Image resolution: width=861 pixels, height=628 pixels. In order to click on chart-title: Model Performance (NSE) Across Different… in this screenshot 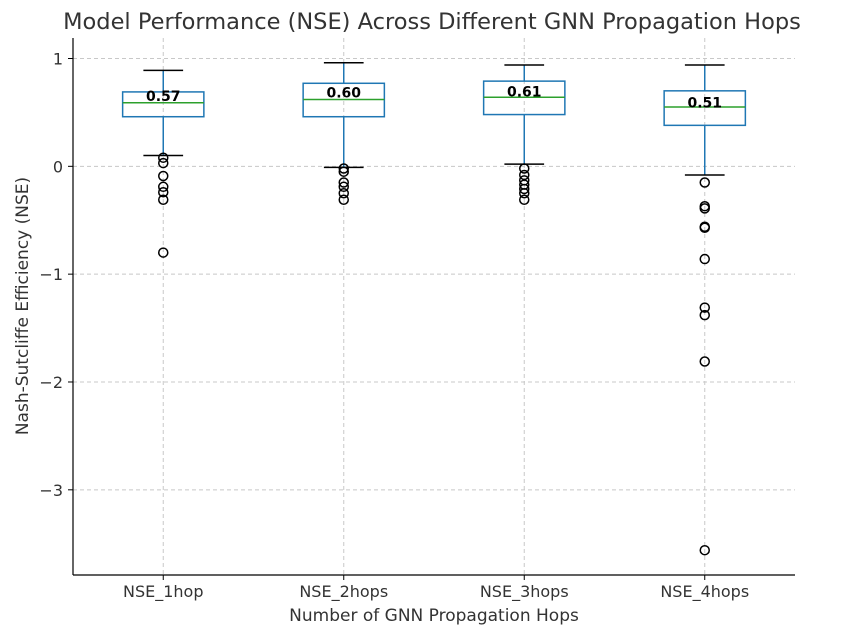, I will do `click(432, 22)`.